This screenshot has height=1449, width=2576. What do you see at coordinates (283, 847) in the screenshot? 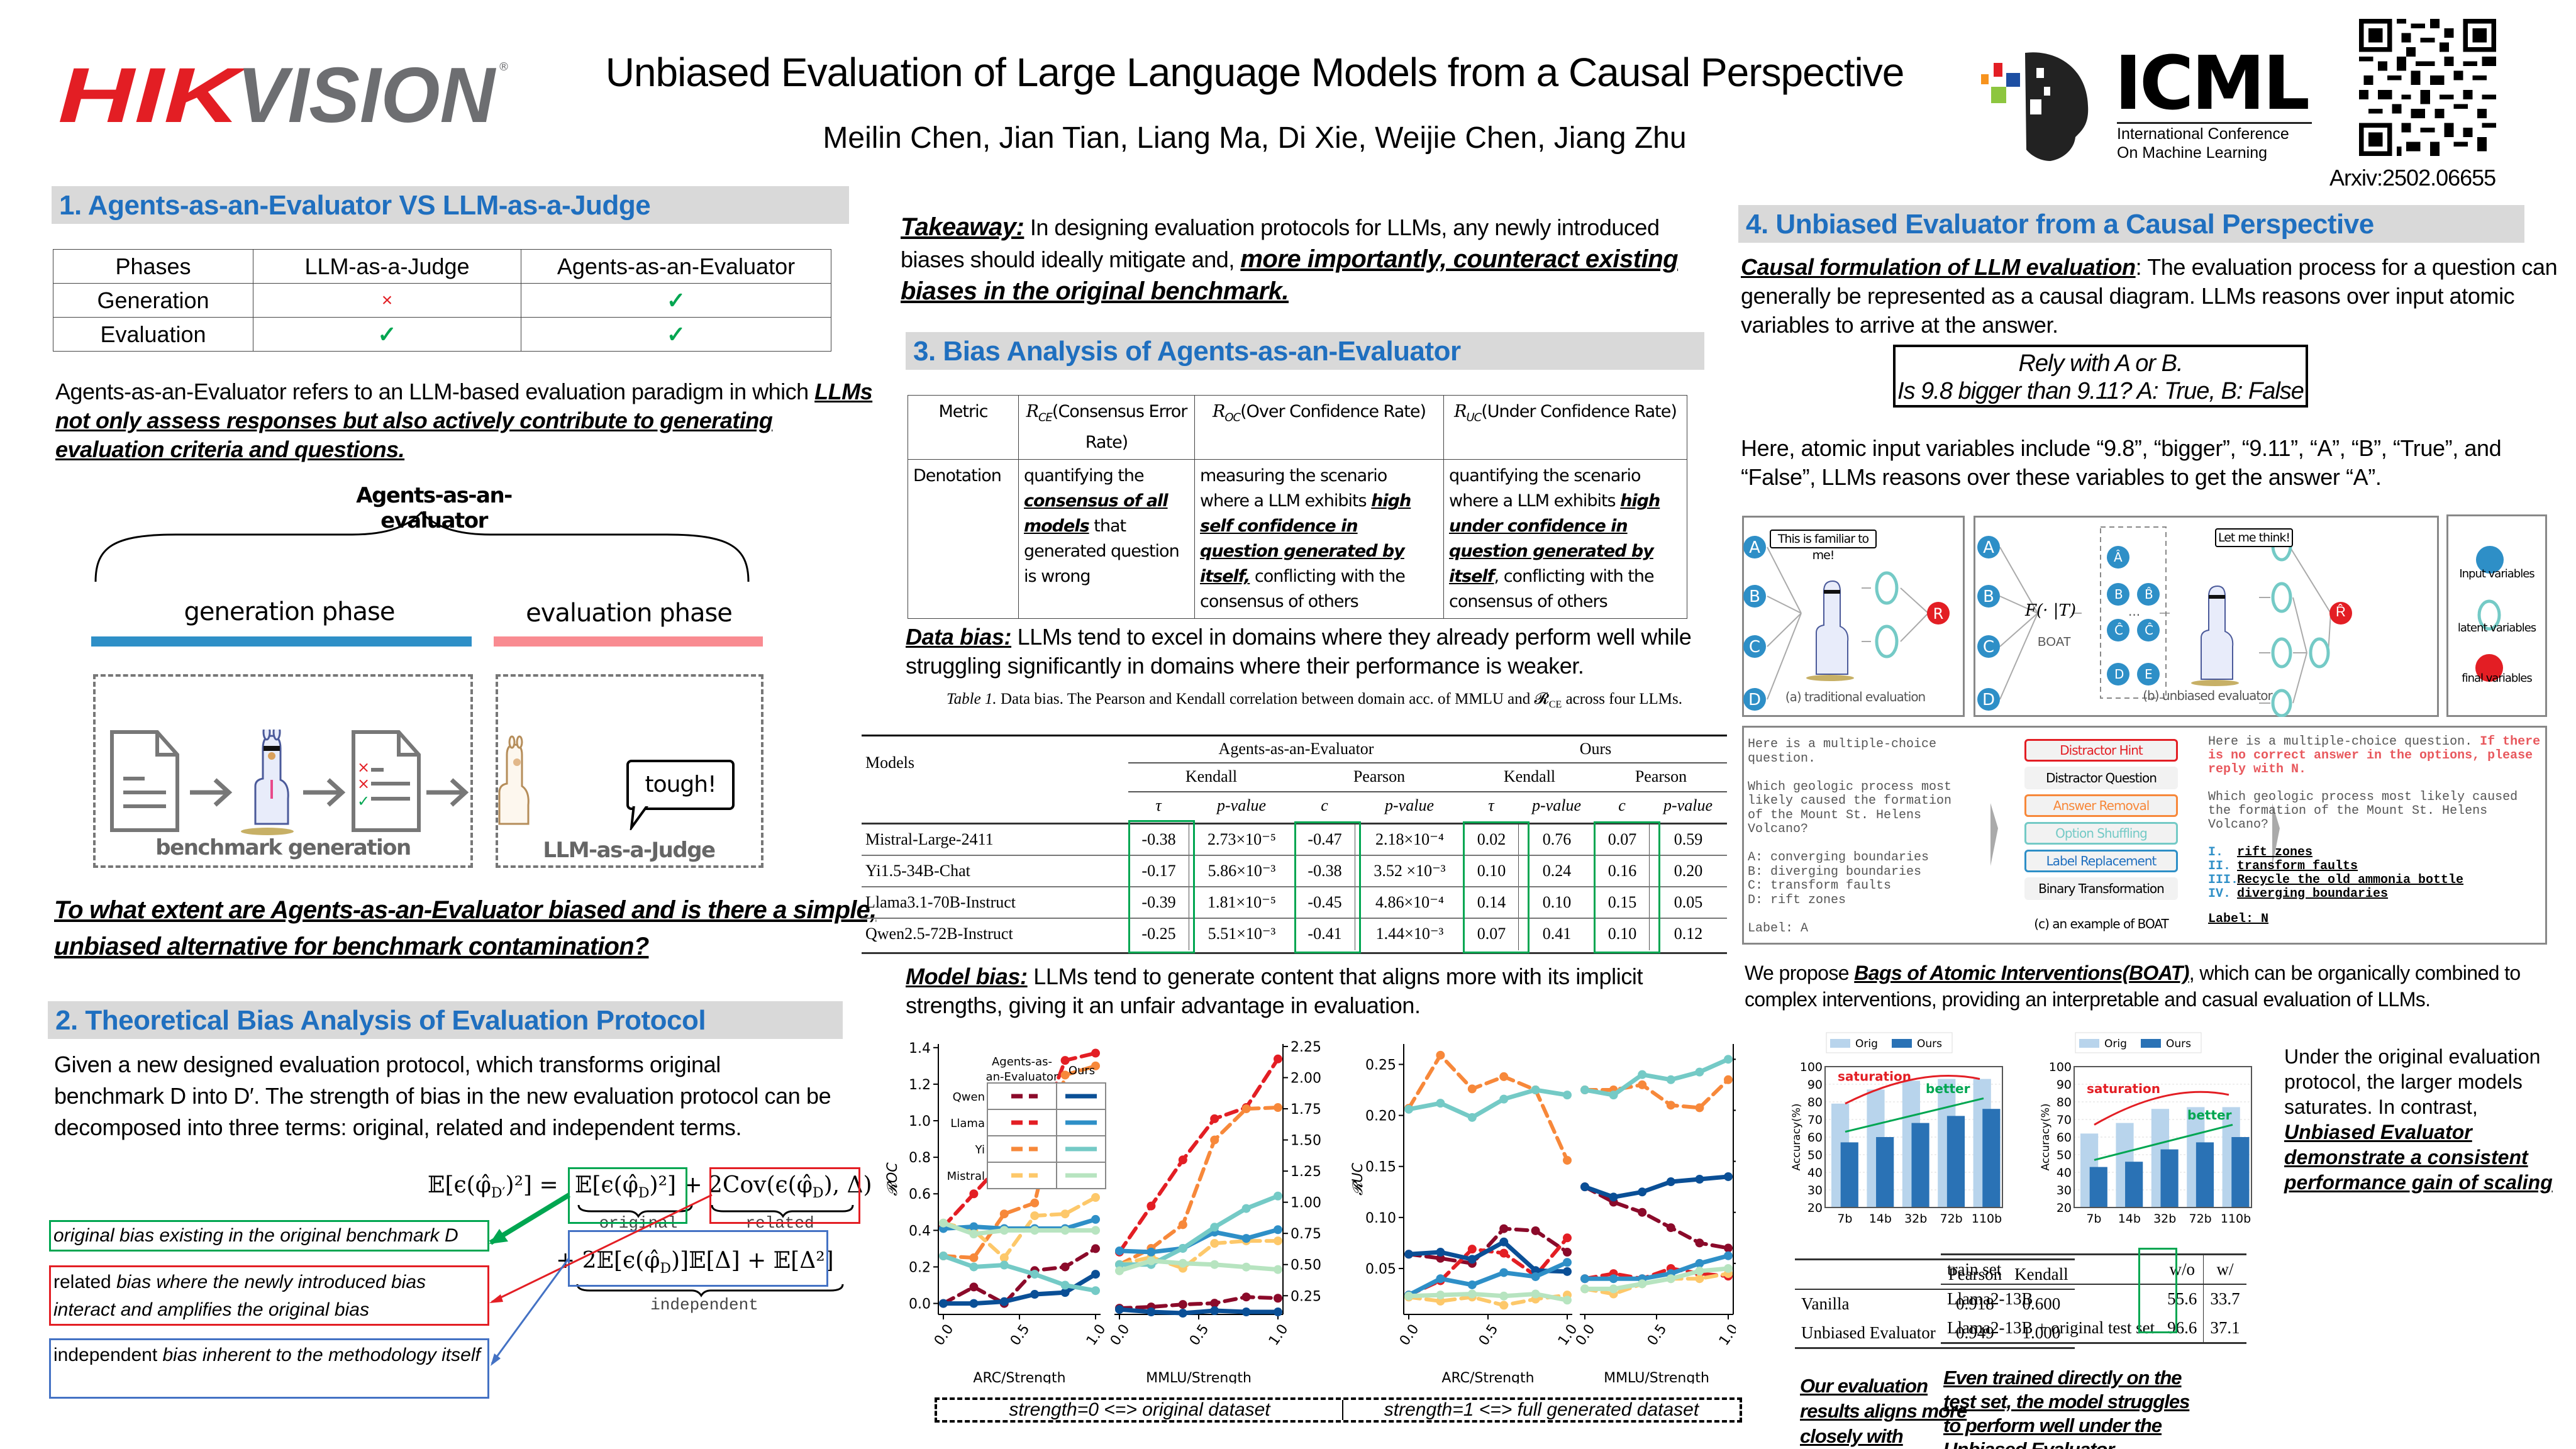
I see `bench-gen-label: benchmark generation` at bounding box center [283, 847].